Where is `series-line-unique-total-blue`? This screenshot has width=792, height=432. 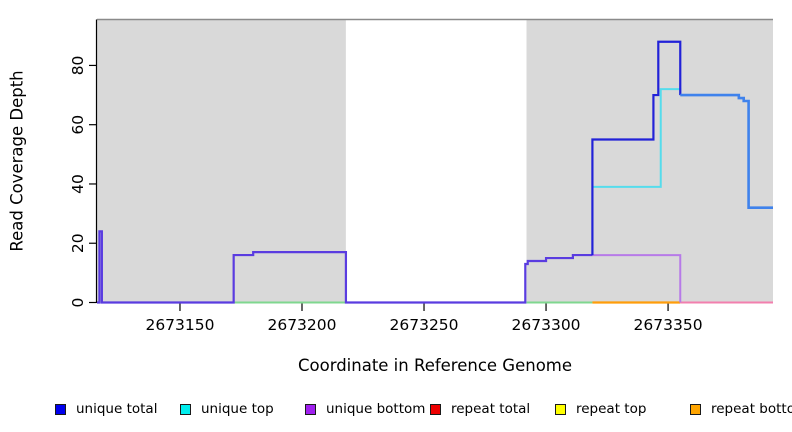 series-line-unique-total-blue is located at coordinates (636, 148).